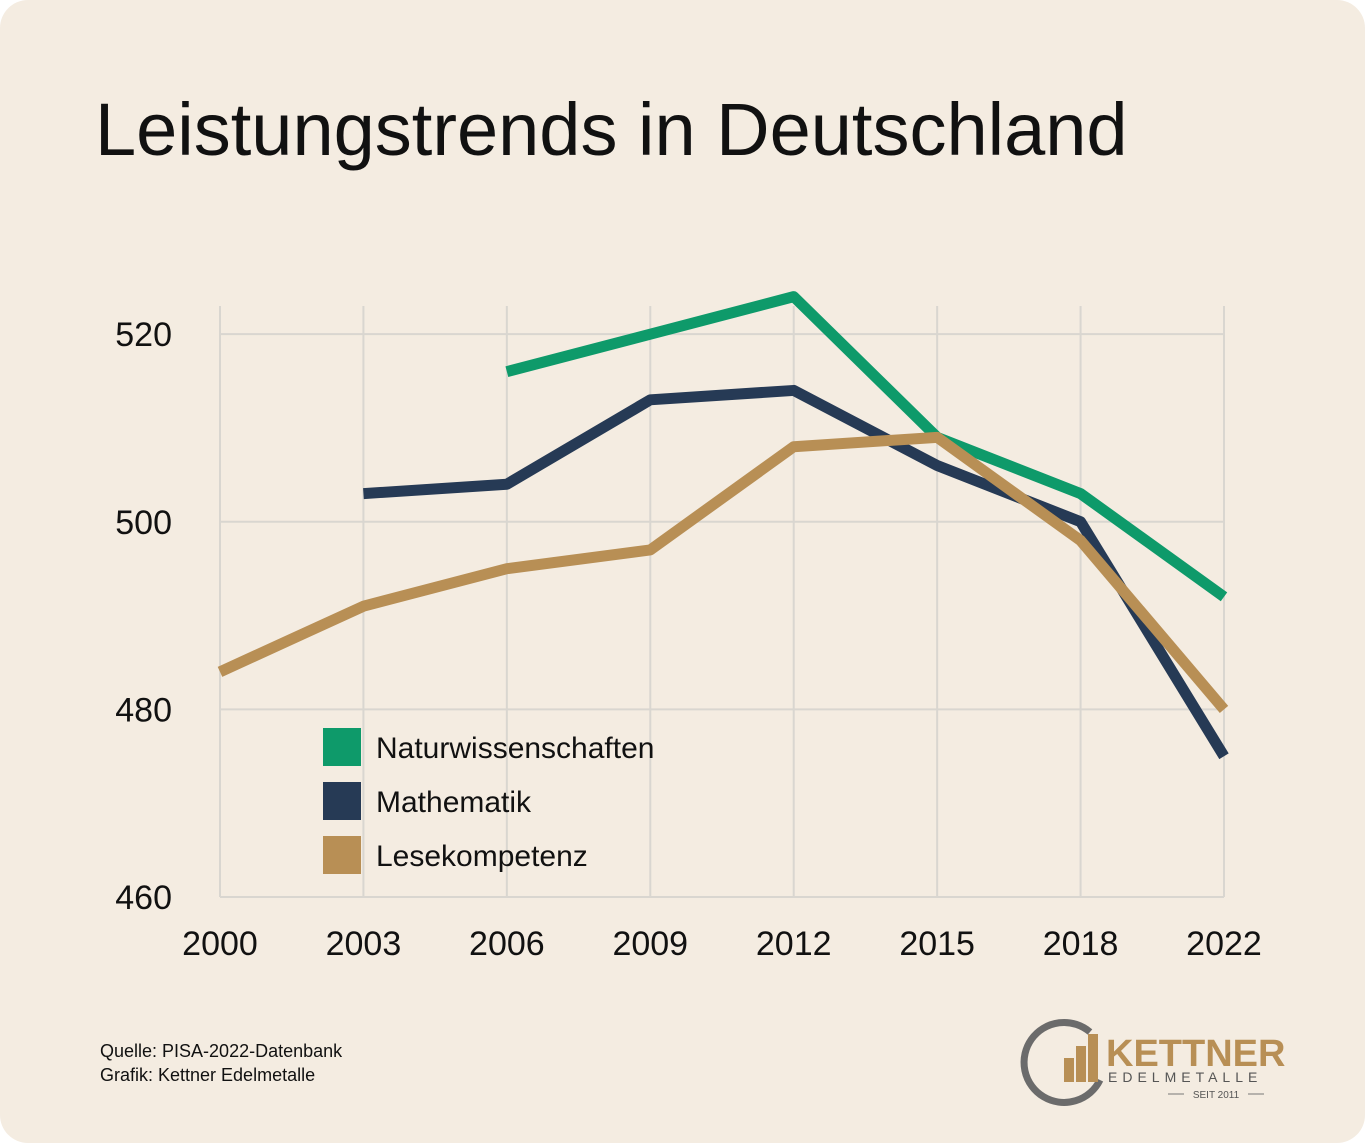 This screenshot has height=1143, width=1365. I want to click on y-tick-label: 500, so click(143, 523).